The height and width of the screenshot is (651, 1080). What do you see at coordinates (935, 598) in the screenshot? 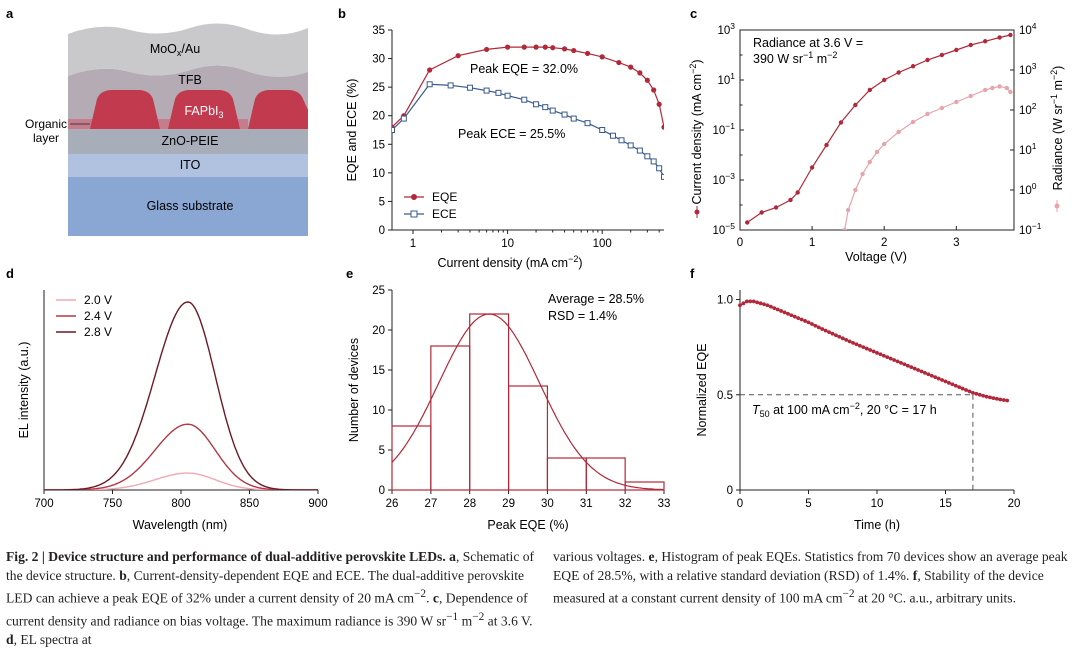
I see `caption-f-tail: at 20 °C. a.u., arbitrary units.` at bounding box center [935, 598].